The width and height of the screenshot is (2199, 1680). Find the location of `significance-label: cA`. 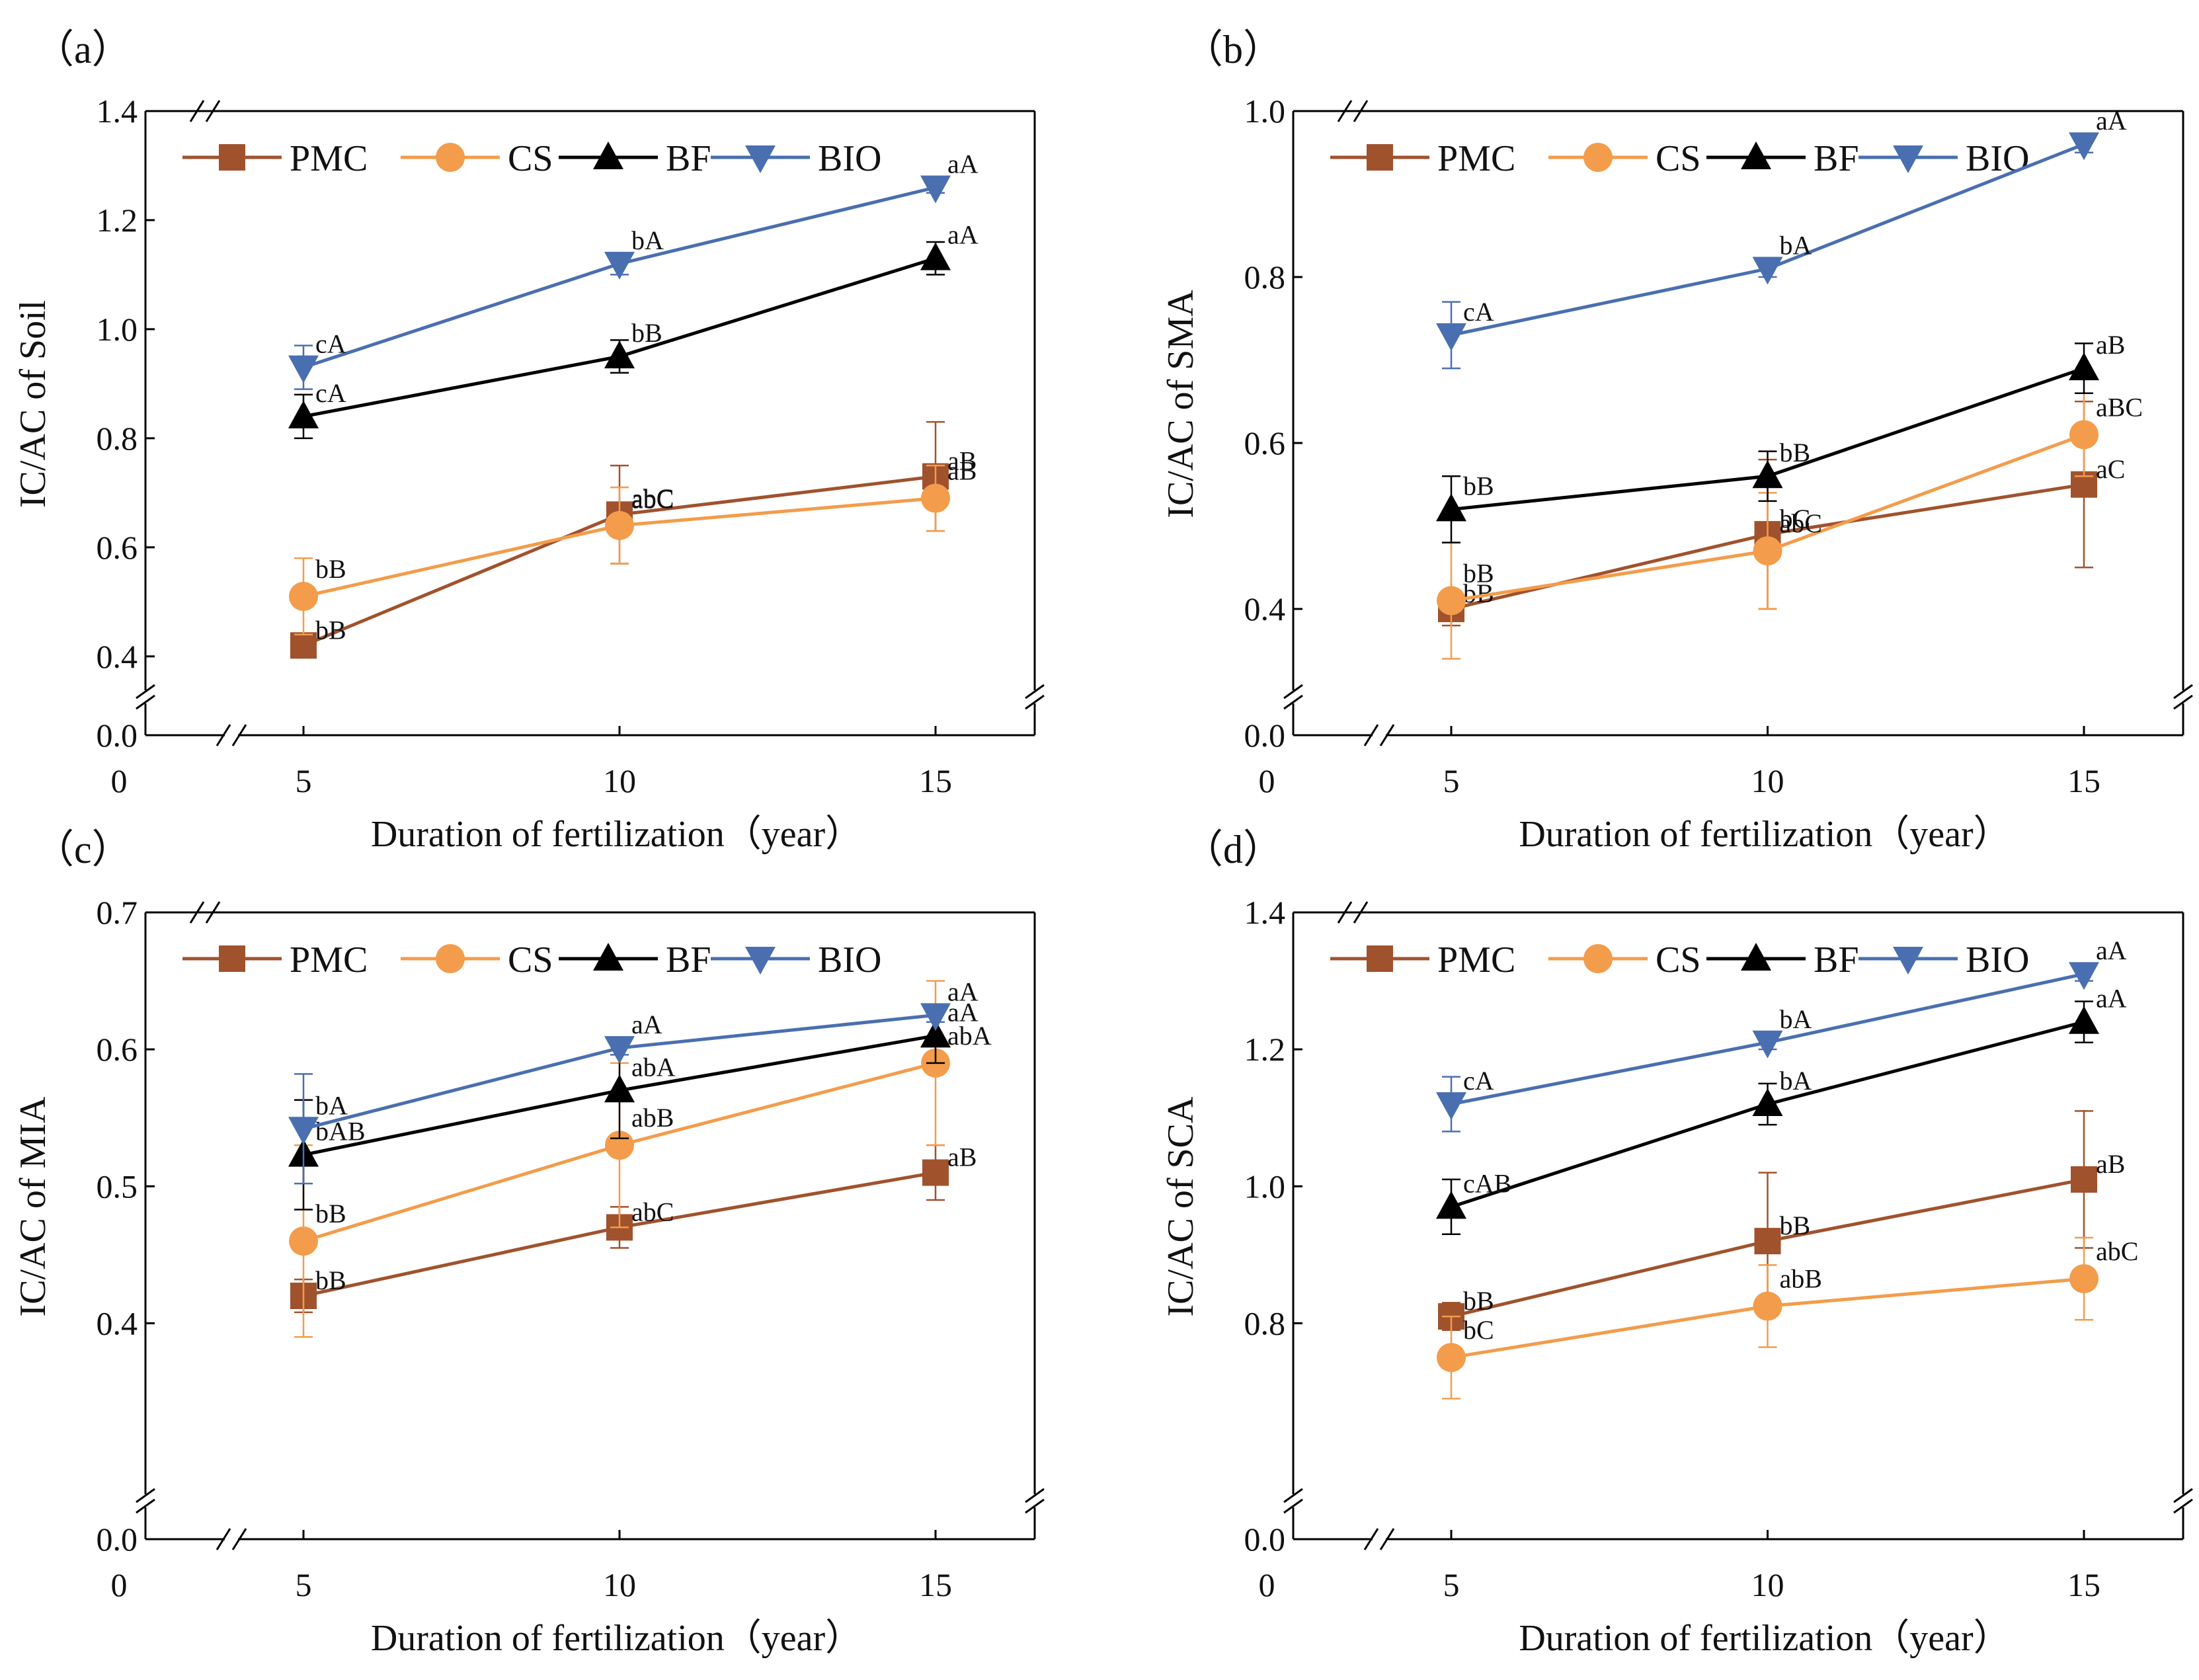

significance-label: cA is located at coordinates (330, 393).